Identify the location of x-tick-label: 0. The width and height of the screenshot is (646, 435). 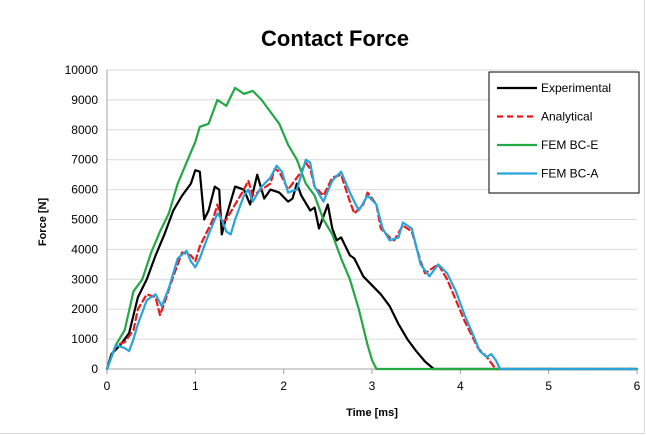
(107, 386).